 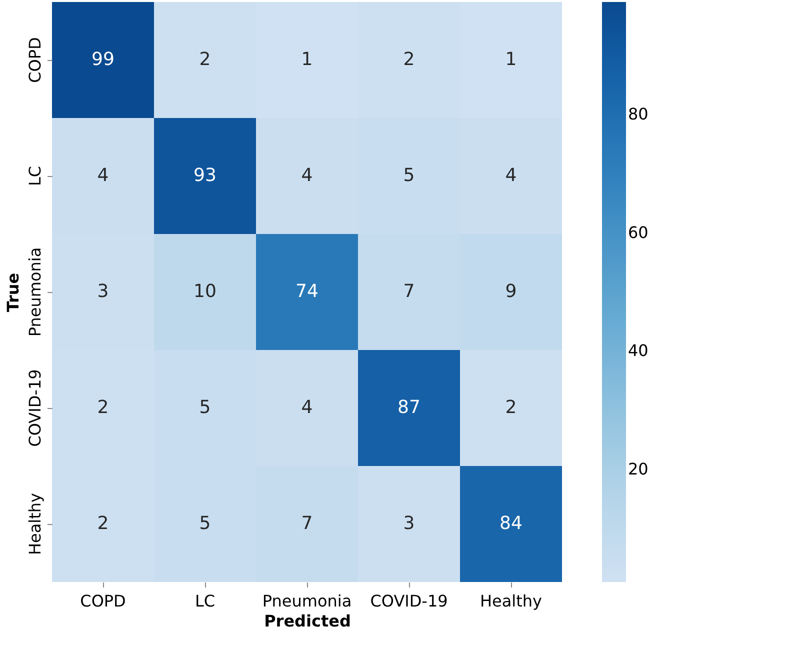 What do you see at coordinates (35, 408) in the screenshot?
I see `y-tick-label: COVID-19` at bounding box center [35, 408].